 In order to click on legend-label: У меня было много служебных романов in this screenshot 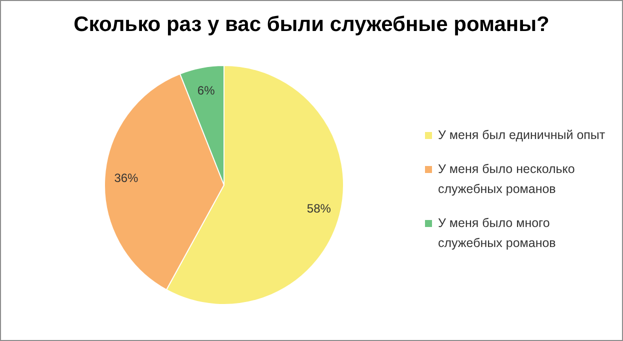, I will do `click(497, 233)`.